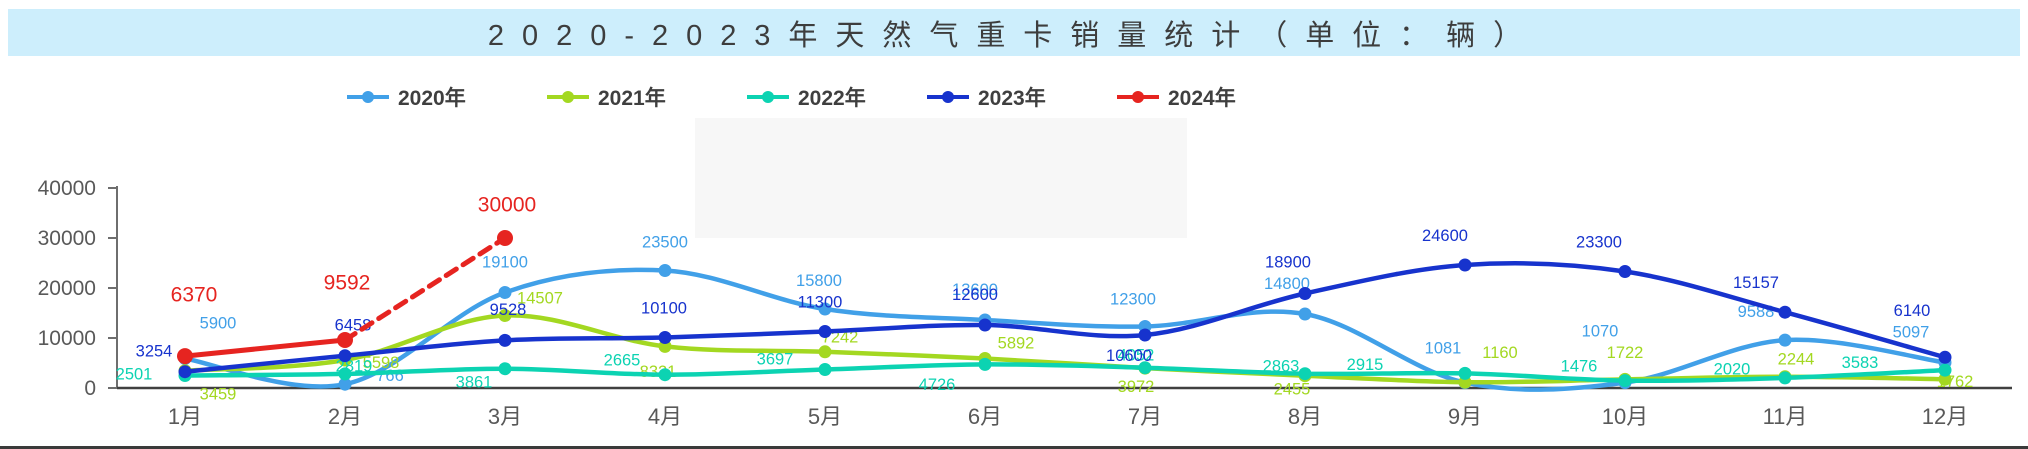 The image size is (2028, 449). Describe the element at coordinates (345, 416) in the screenshot. I see `x-tick-label: 2月` at that location.